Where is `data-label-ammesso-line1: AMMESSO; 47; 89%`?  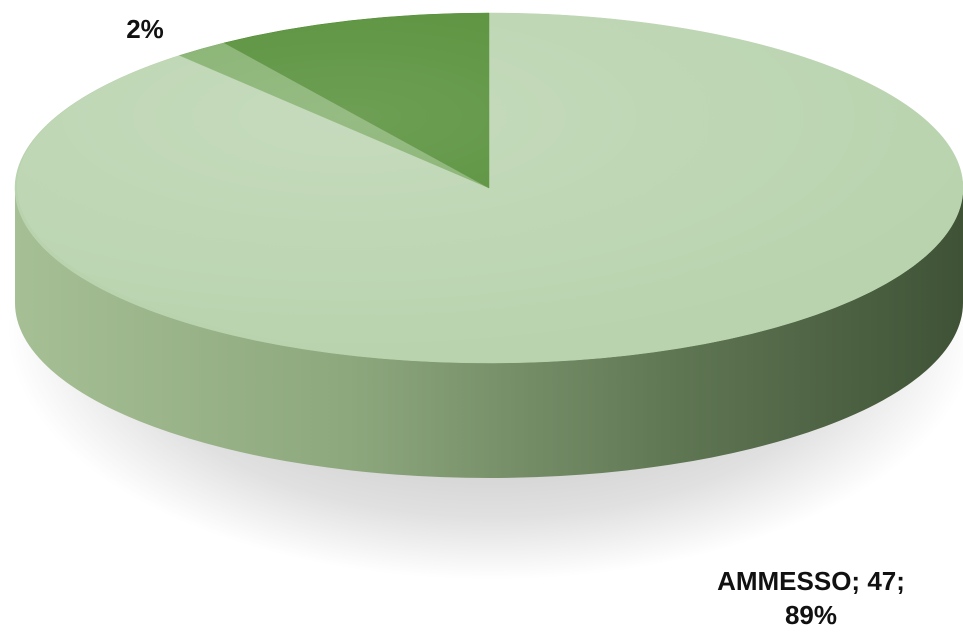 data-label-ammesso-line1: AMMESSO; 47; 89% is located at coordinates (811, 598).